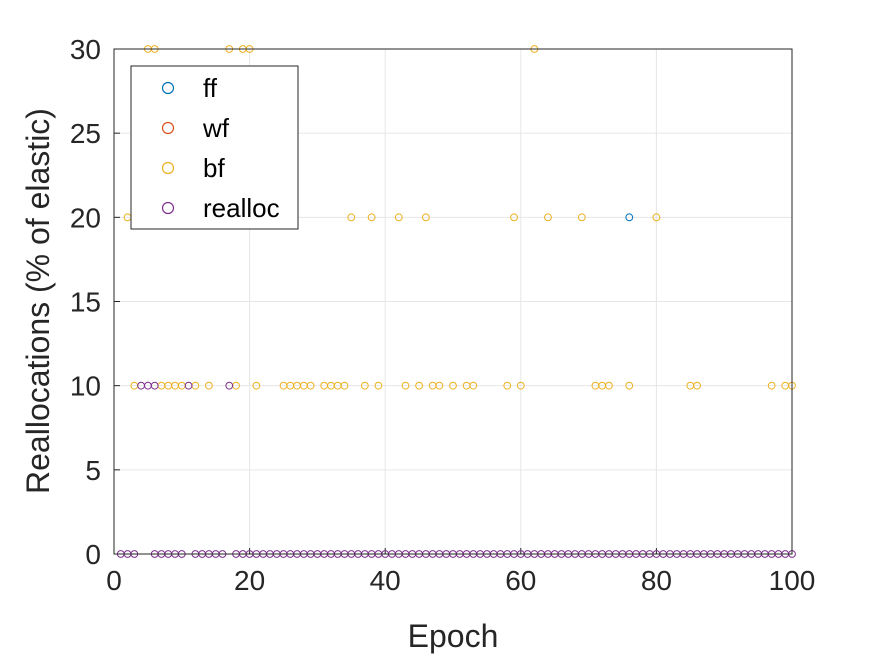 The width and height of the screenshot is (875, 656). Describe the element at coordinates (168, 88) in the screenshot. I see `legend-marker-ff` at that location.